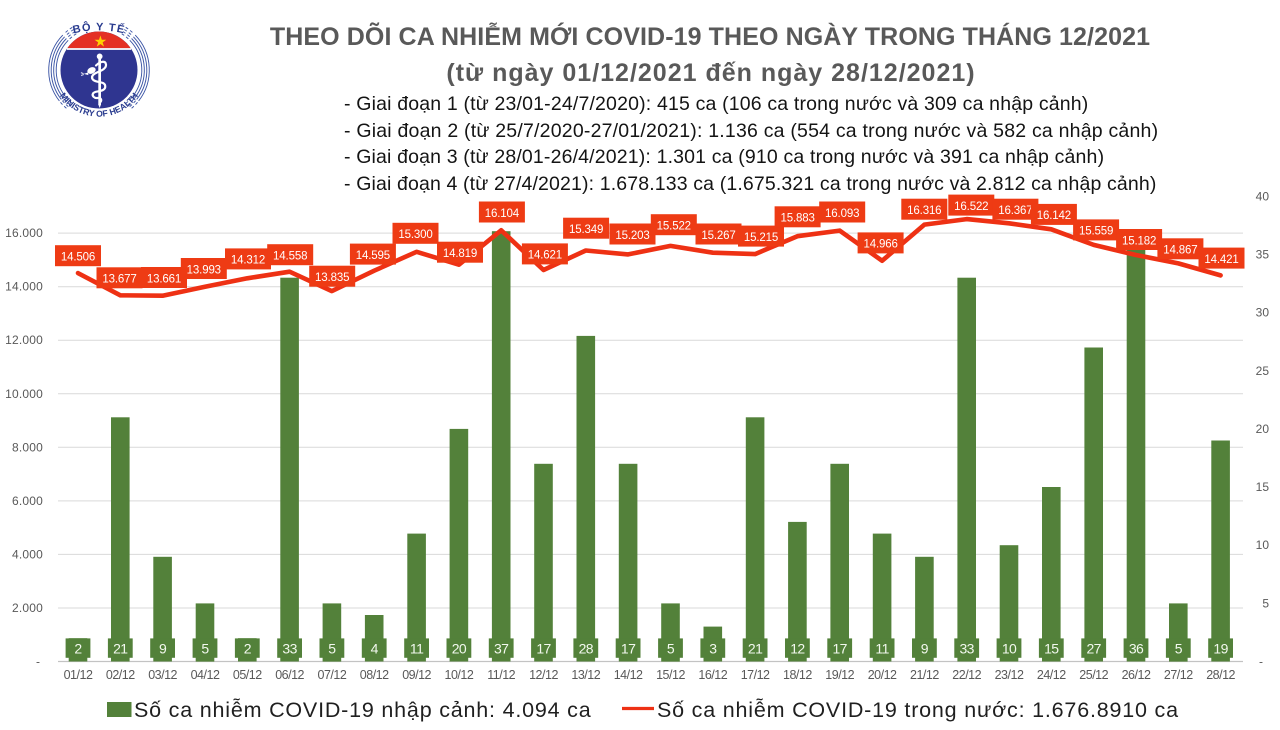 The width and height of the screenshot is (1280, 730). I want to click on svg-text: 16/12, so click(712, 675).